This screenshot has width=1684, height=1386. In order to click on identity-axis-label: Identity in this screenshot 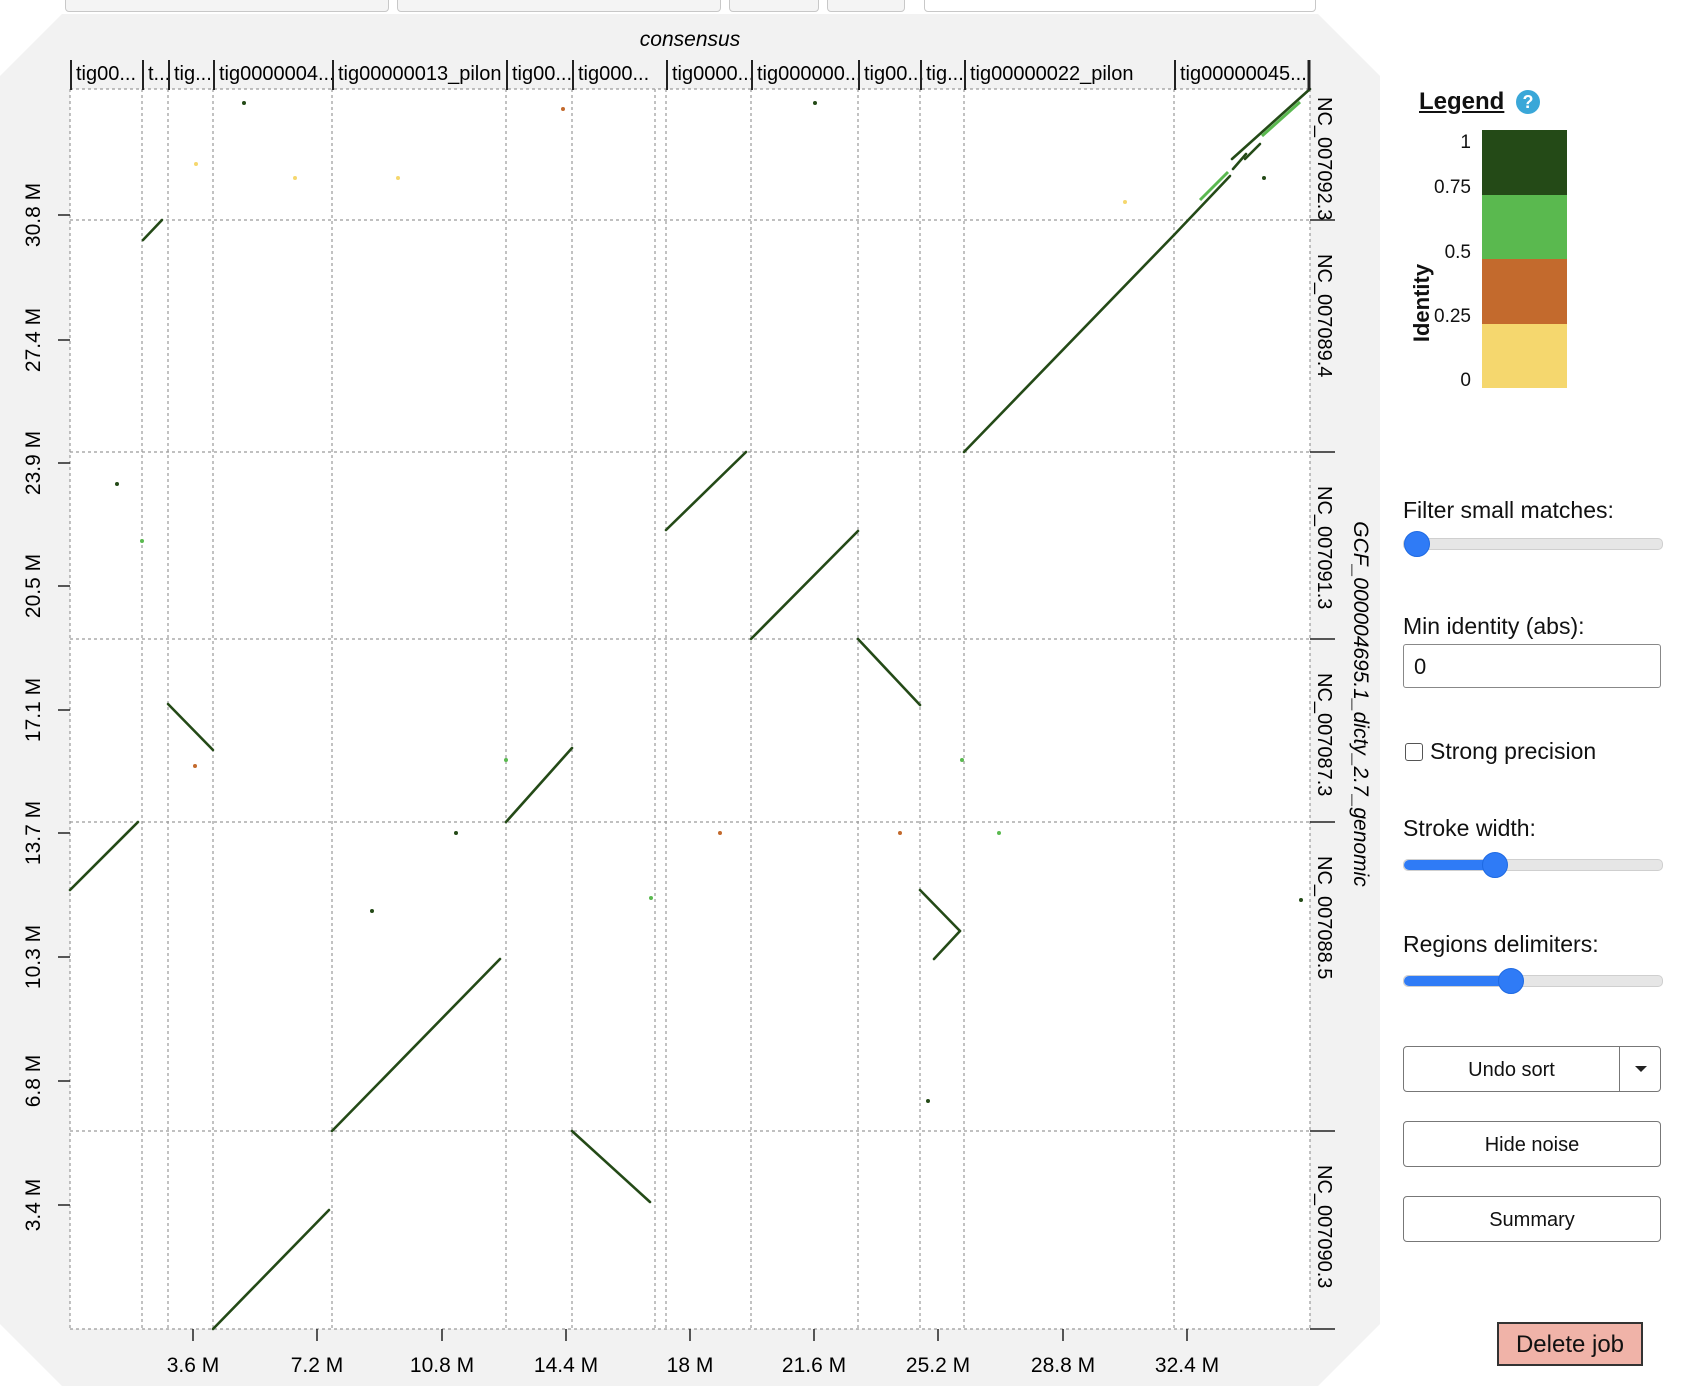, I will do `click(1422, 303)`.